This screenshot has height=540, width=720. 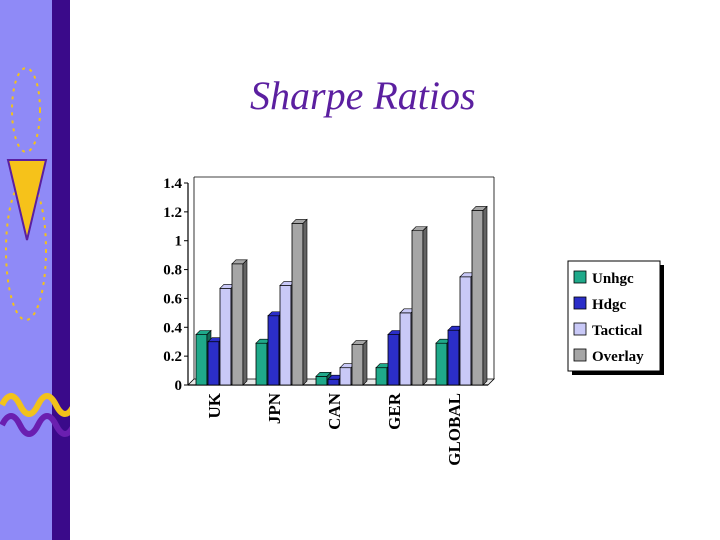 What do you see at coordinates (617, 331) in the screenshot?
I see `legend-label: Tactical` at bounding box center [617, 331].